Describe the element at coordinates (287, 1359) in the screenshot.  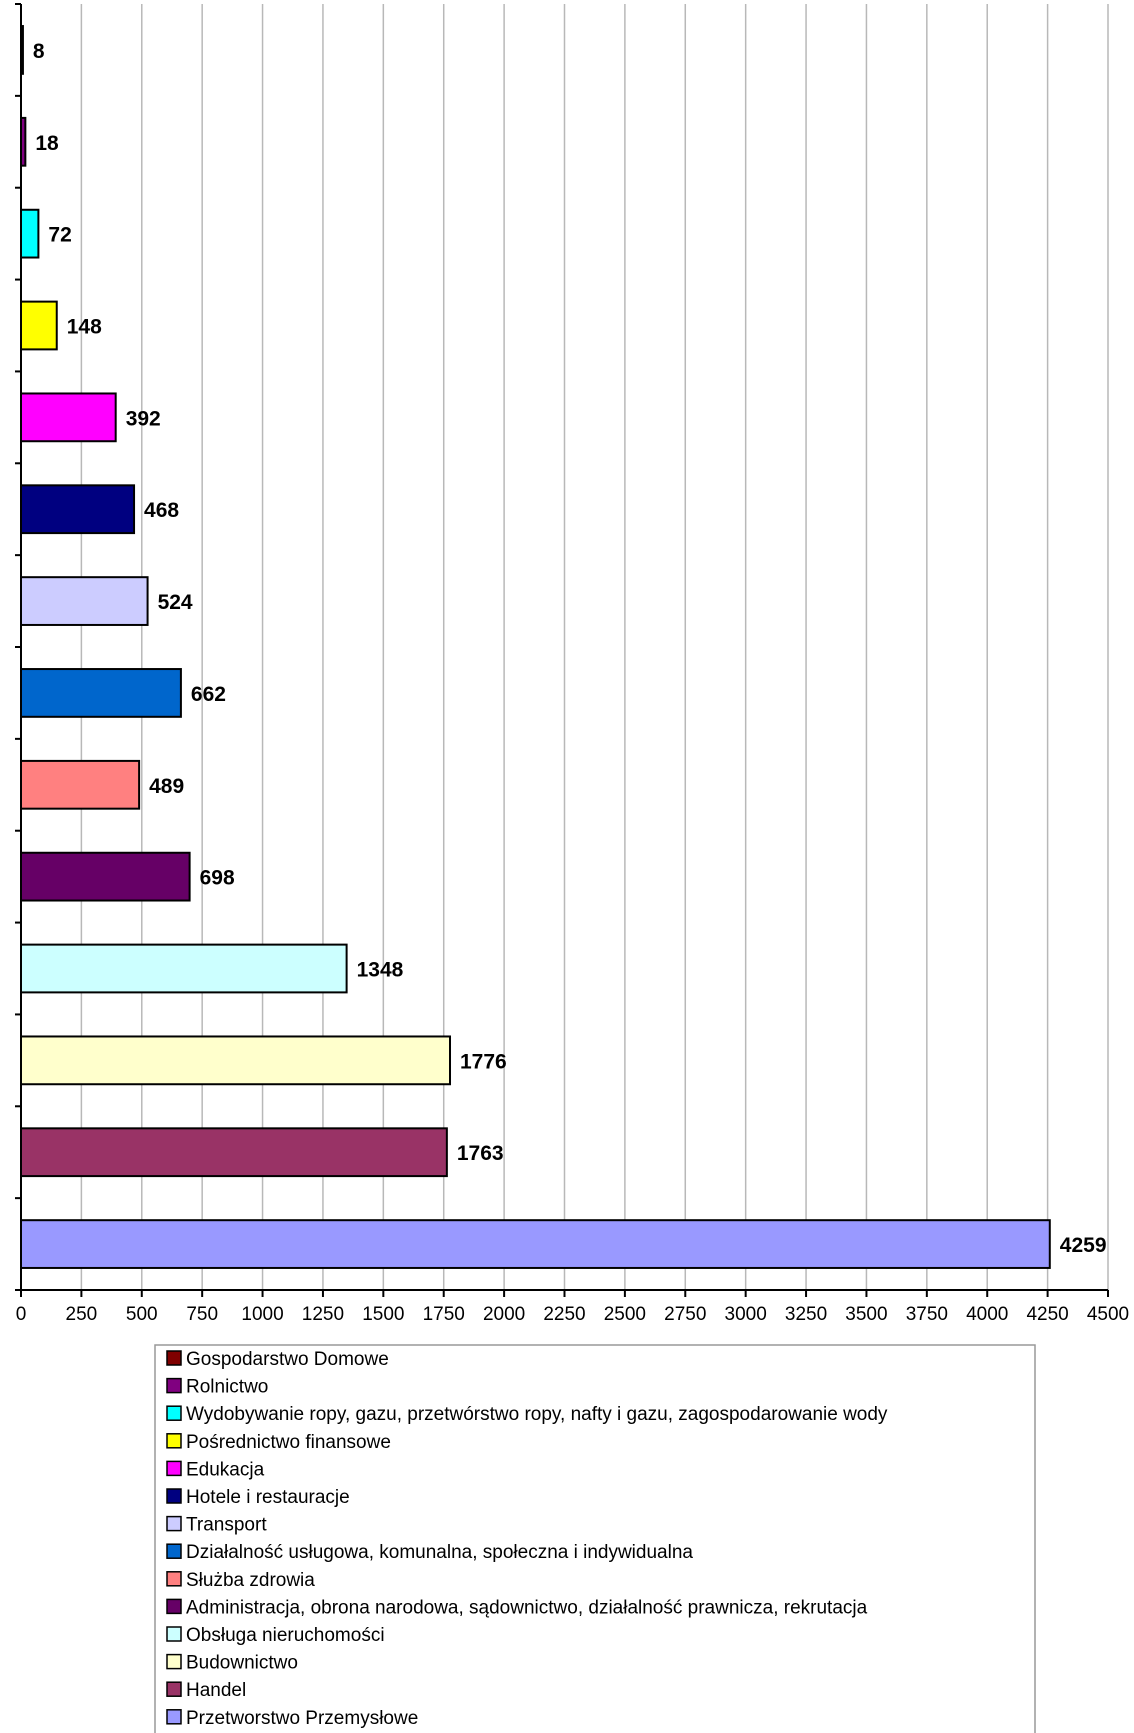
I see `legend-item-1: Gospodarstwo Domowe` at that location.